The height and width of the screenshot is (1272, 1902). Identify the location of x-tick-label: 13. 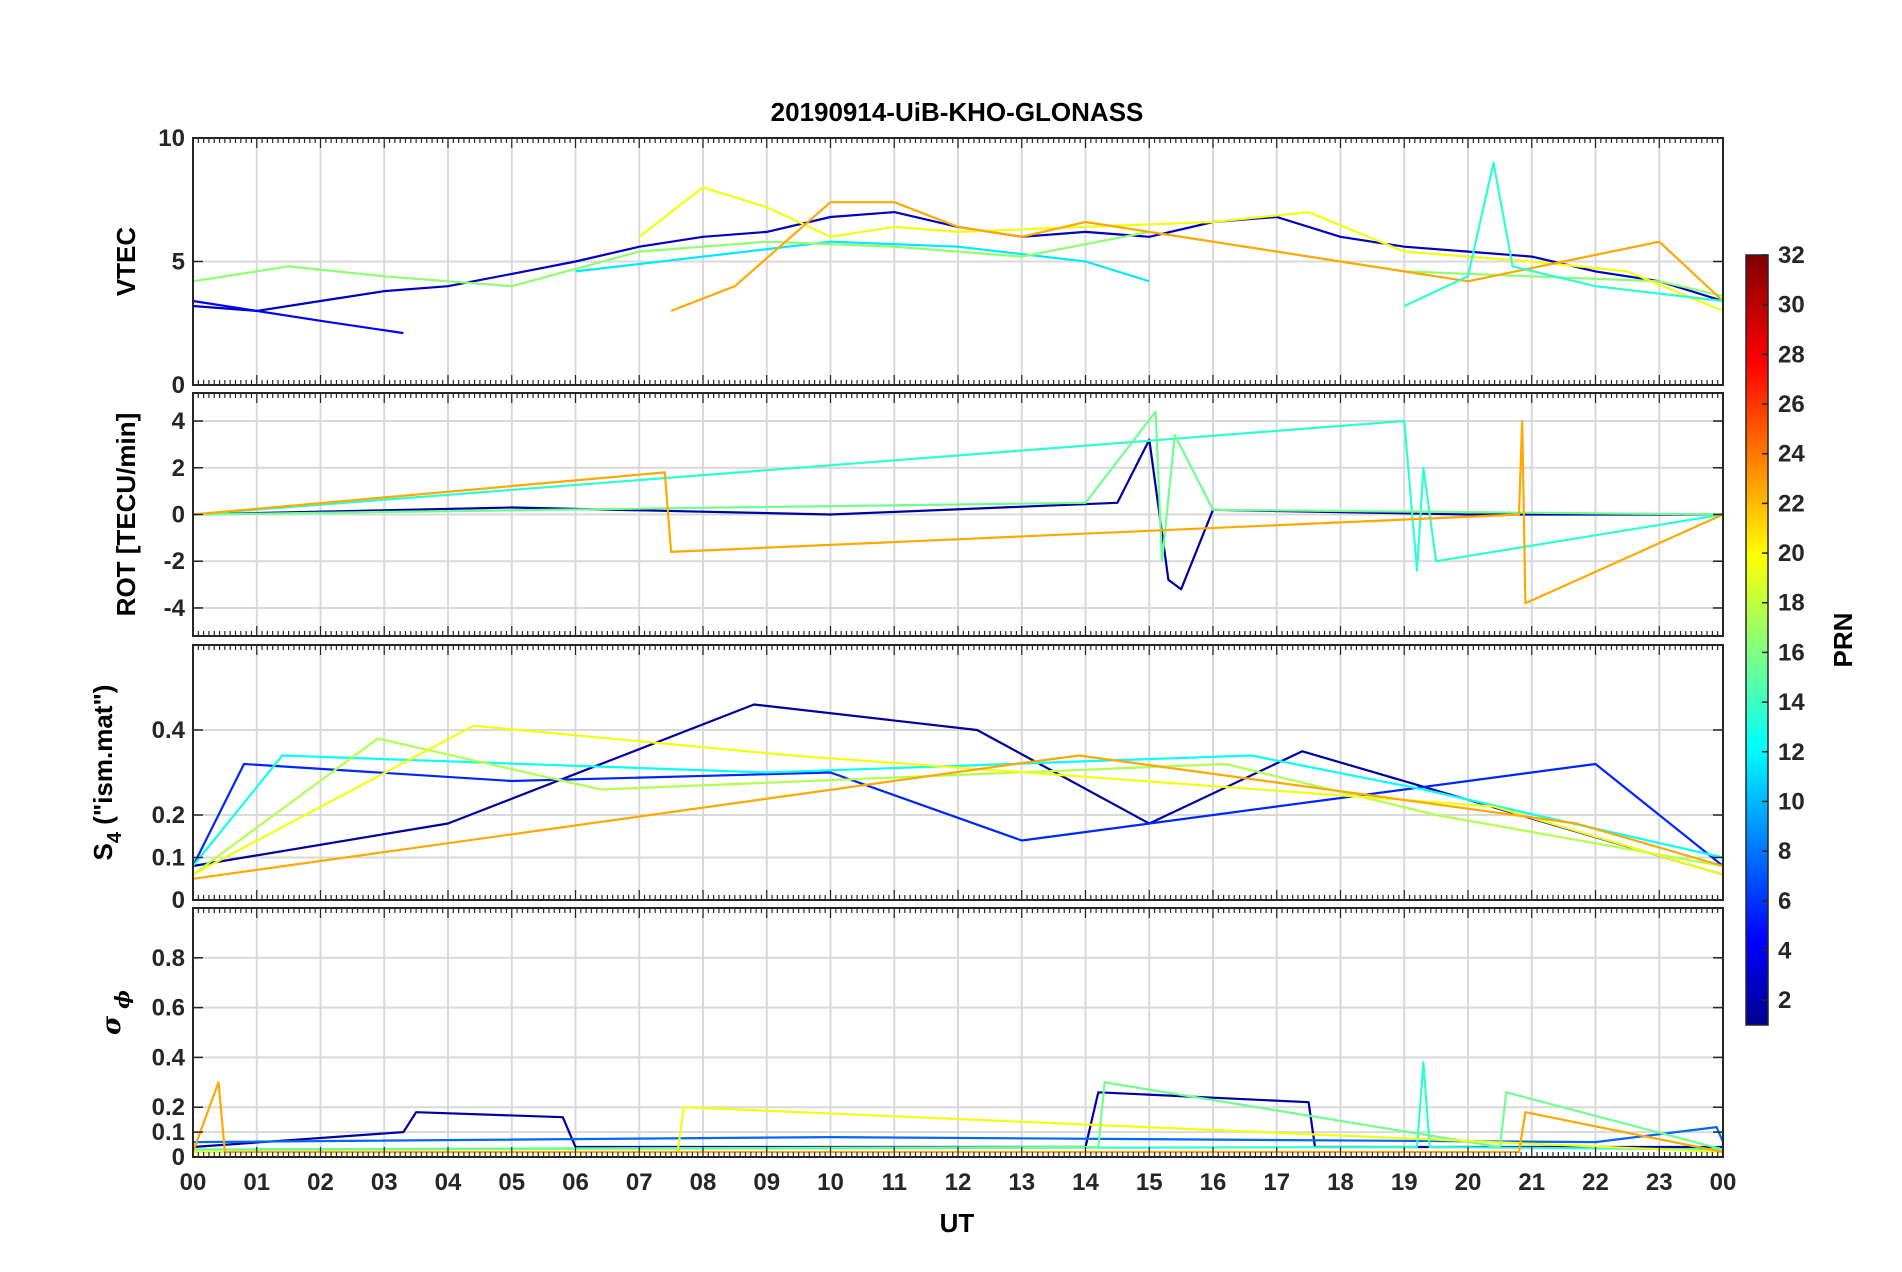
(1021, 1182).